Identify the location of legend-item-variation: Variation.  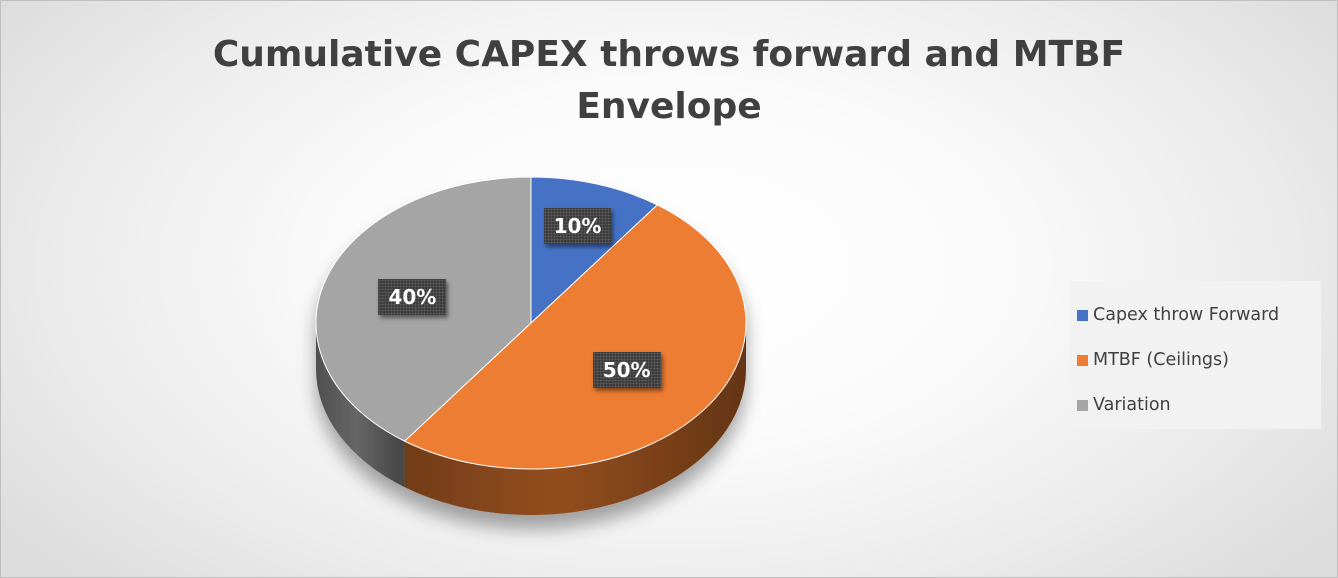
(1199, 405).